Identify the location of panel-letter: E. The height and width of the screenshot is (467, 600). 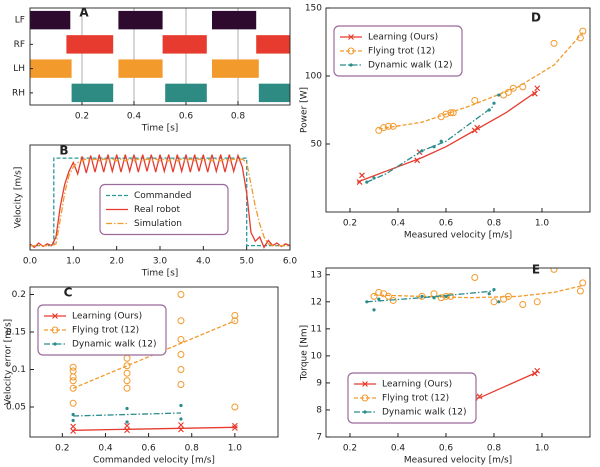
(536, 270).